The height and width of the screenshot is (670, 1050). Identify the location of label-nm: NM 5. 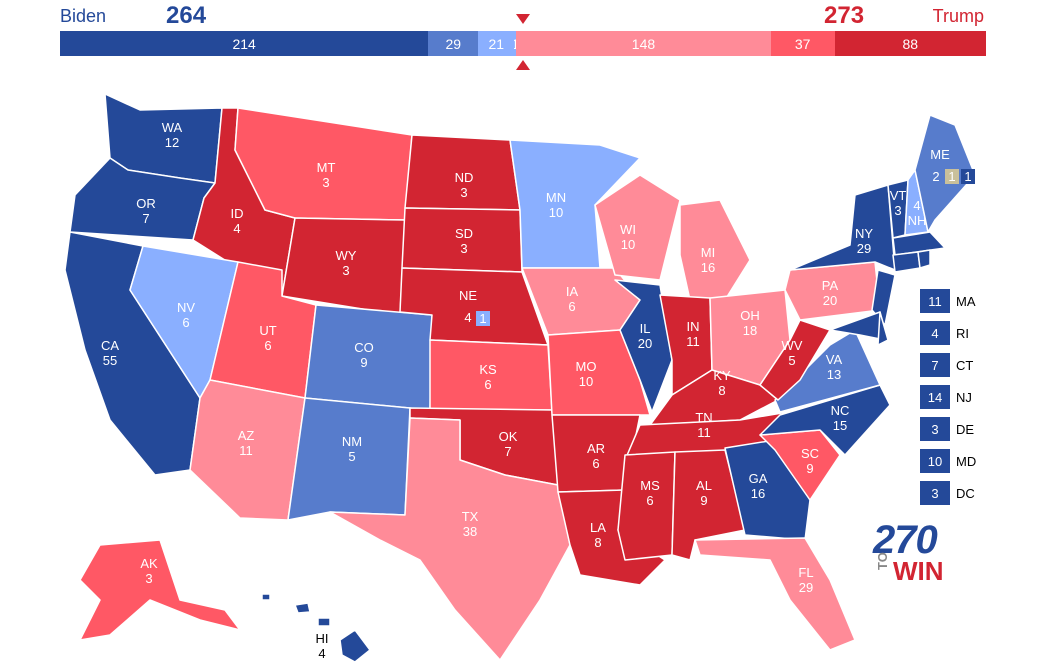
(352, 449).